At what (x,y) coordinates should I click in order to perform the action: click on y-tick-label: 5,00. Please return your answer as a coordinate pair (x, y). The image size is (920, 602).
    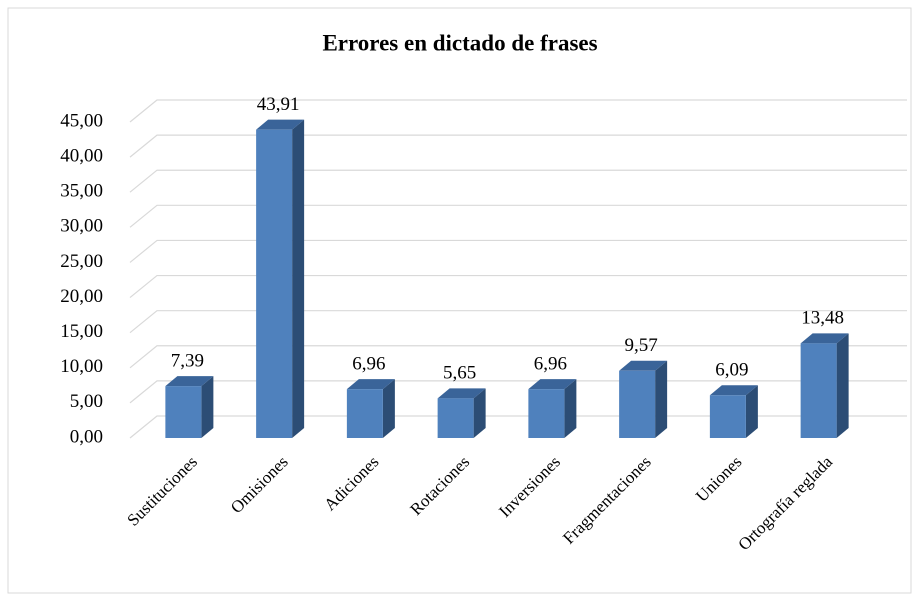
    Looking at the image, I should click on (86, 401).